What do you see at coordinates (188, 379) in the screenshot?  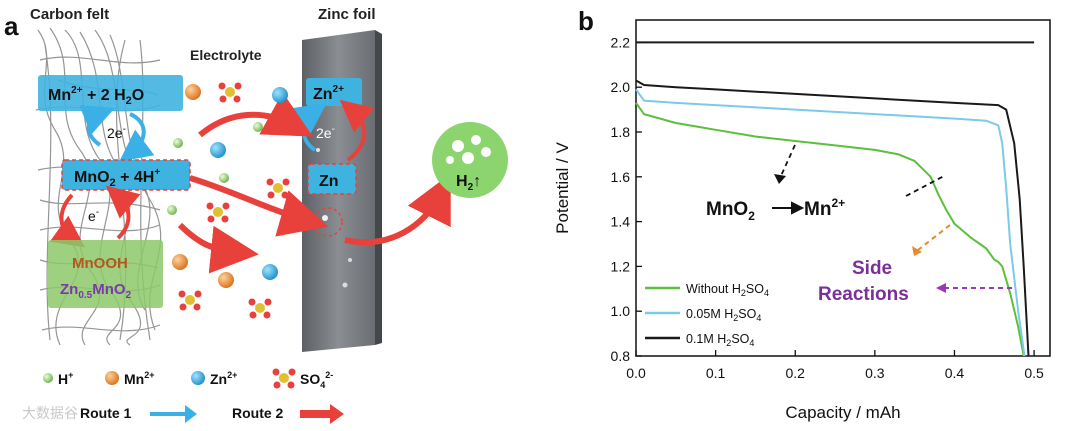 I see `species-legend: H+ Mn2+ Zn2+ SO42-` at bounding box center [188, 379].